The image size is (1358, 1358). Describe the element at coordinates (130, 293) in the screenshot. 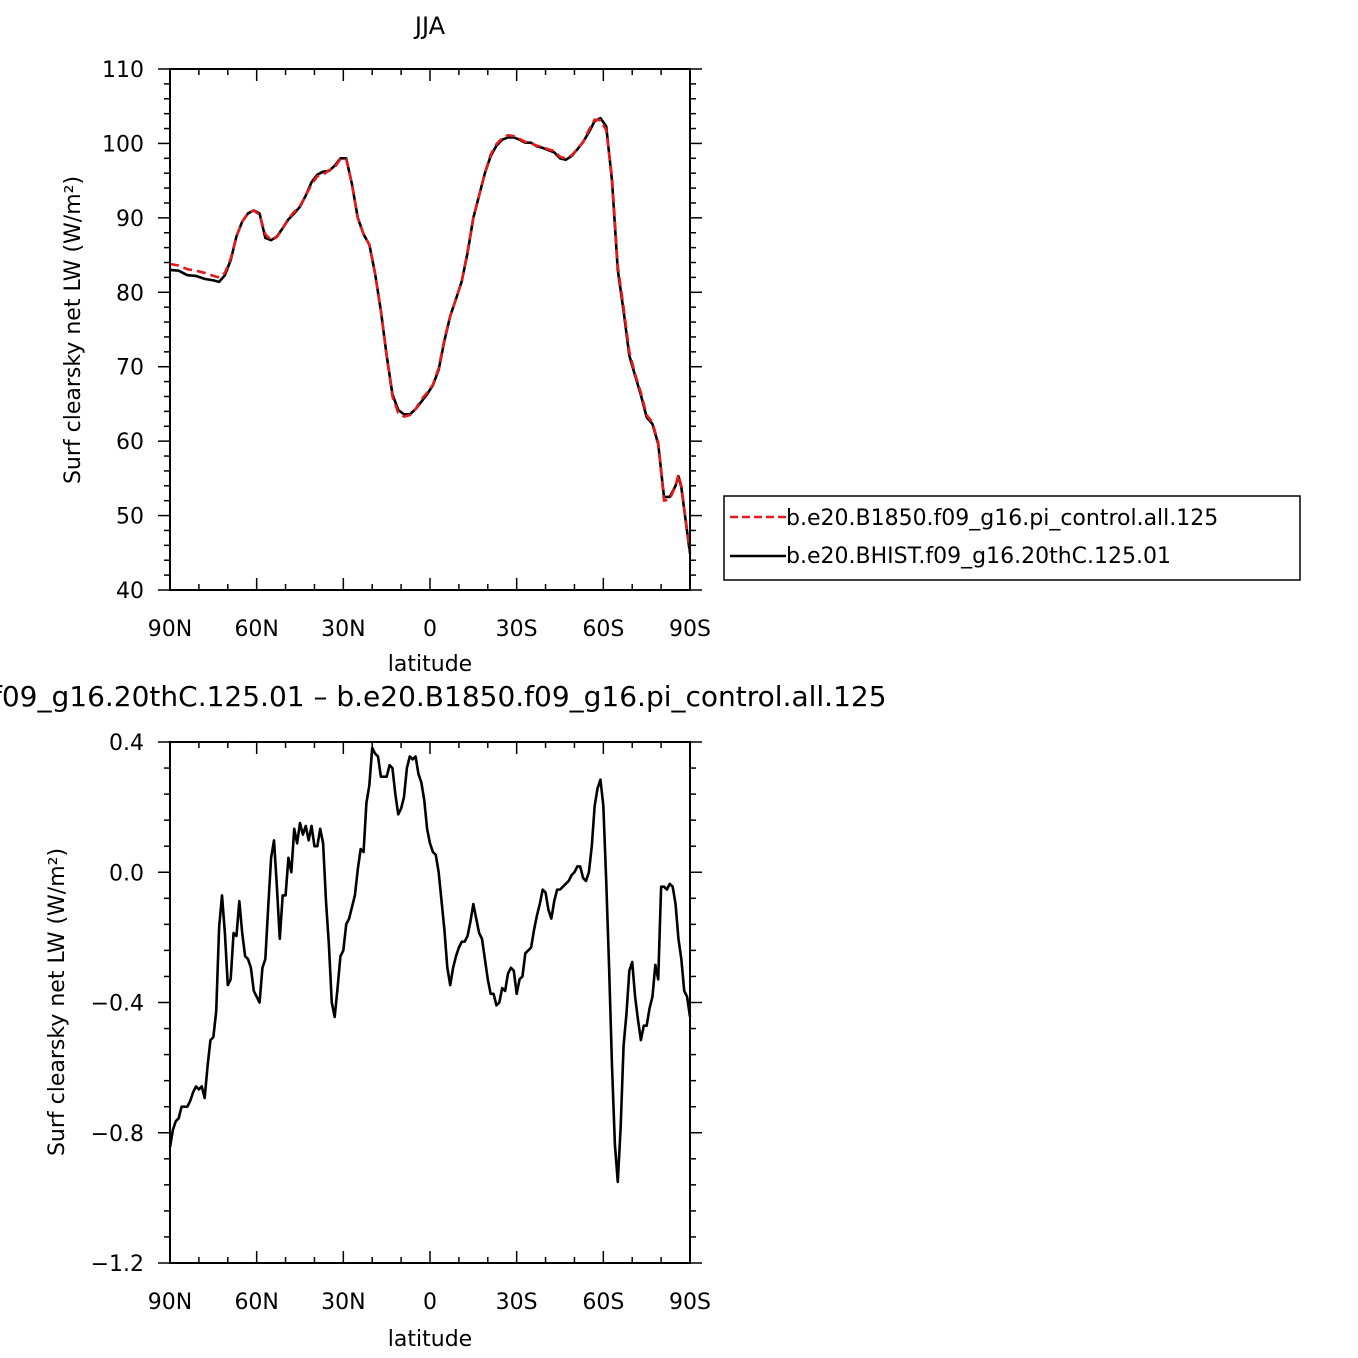

I see `top-y-tick-label: 80` at that location.